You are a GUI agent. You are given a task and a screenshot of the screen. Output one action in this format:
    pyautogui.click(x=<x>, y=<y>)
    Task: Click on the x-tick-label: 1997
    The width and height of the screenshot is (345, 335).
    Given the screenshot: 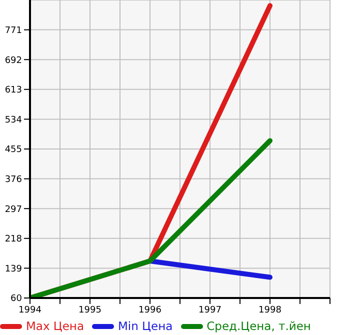 What is the action you would take?
    pyautogui.click(x=210, y=310)
    